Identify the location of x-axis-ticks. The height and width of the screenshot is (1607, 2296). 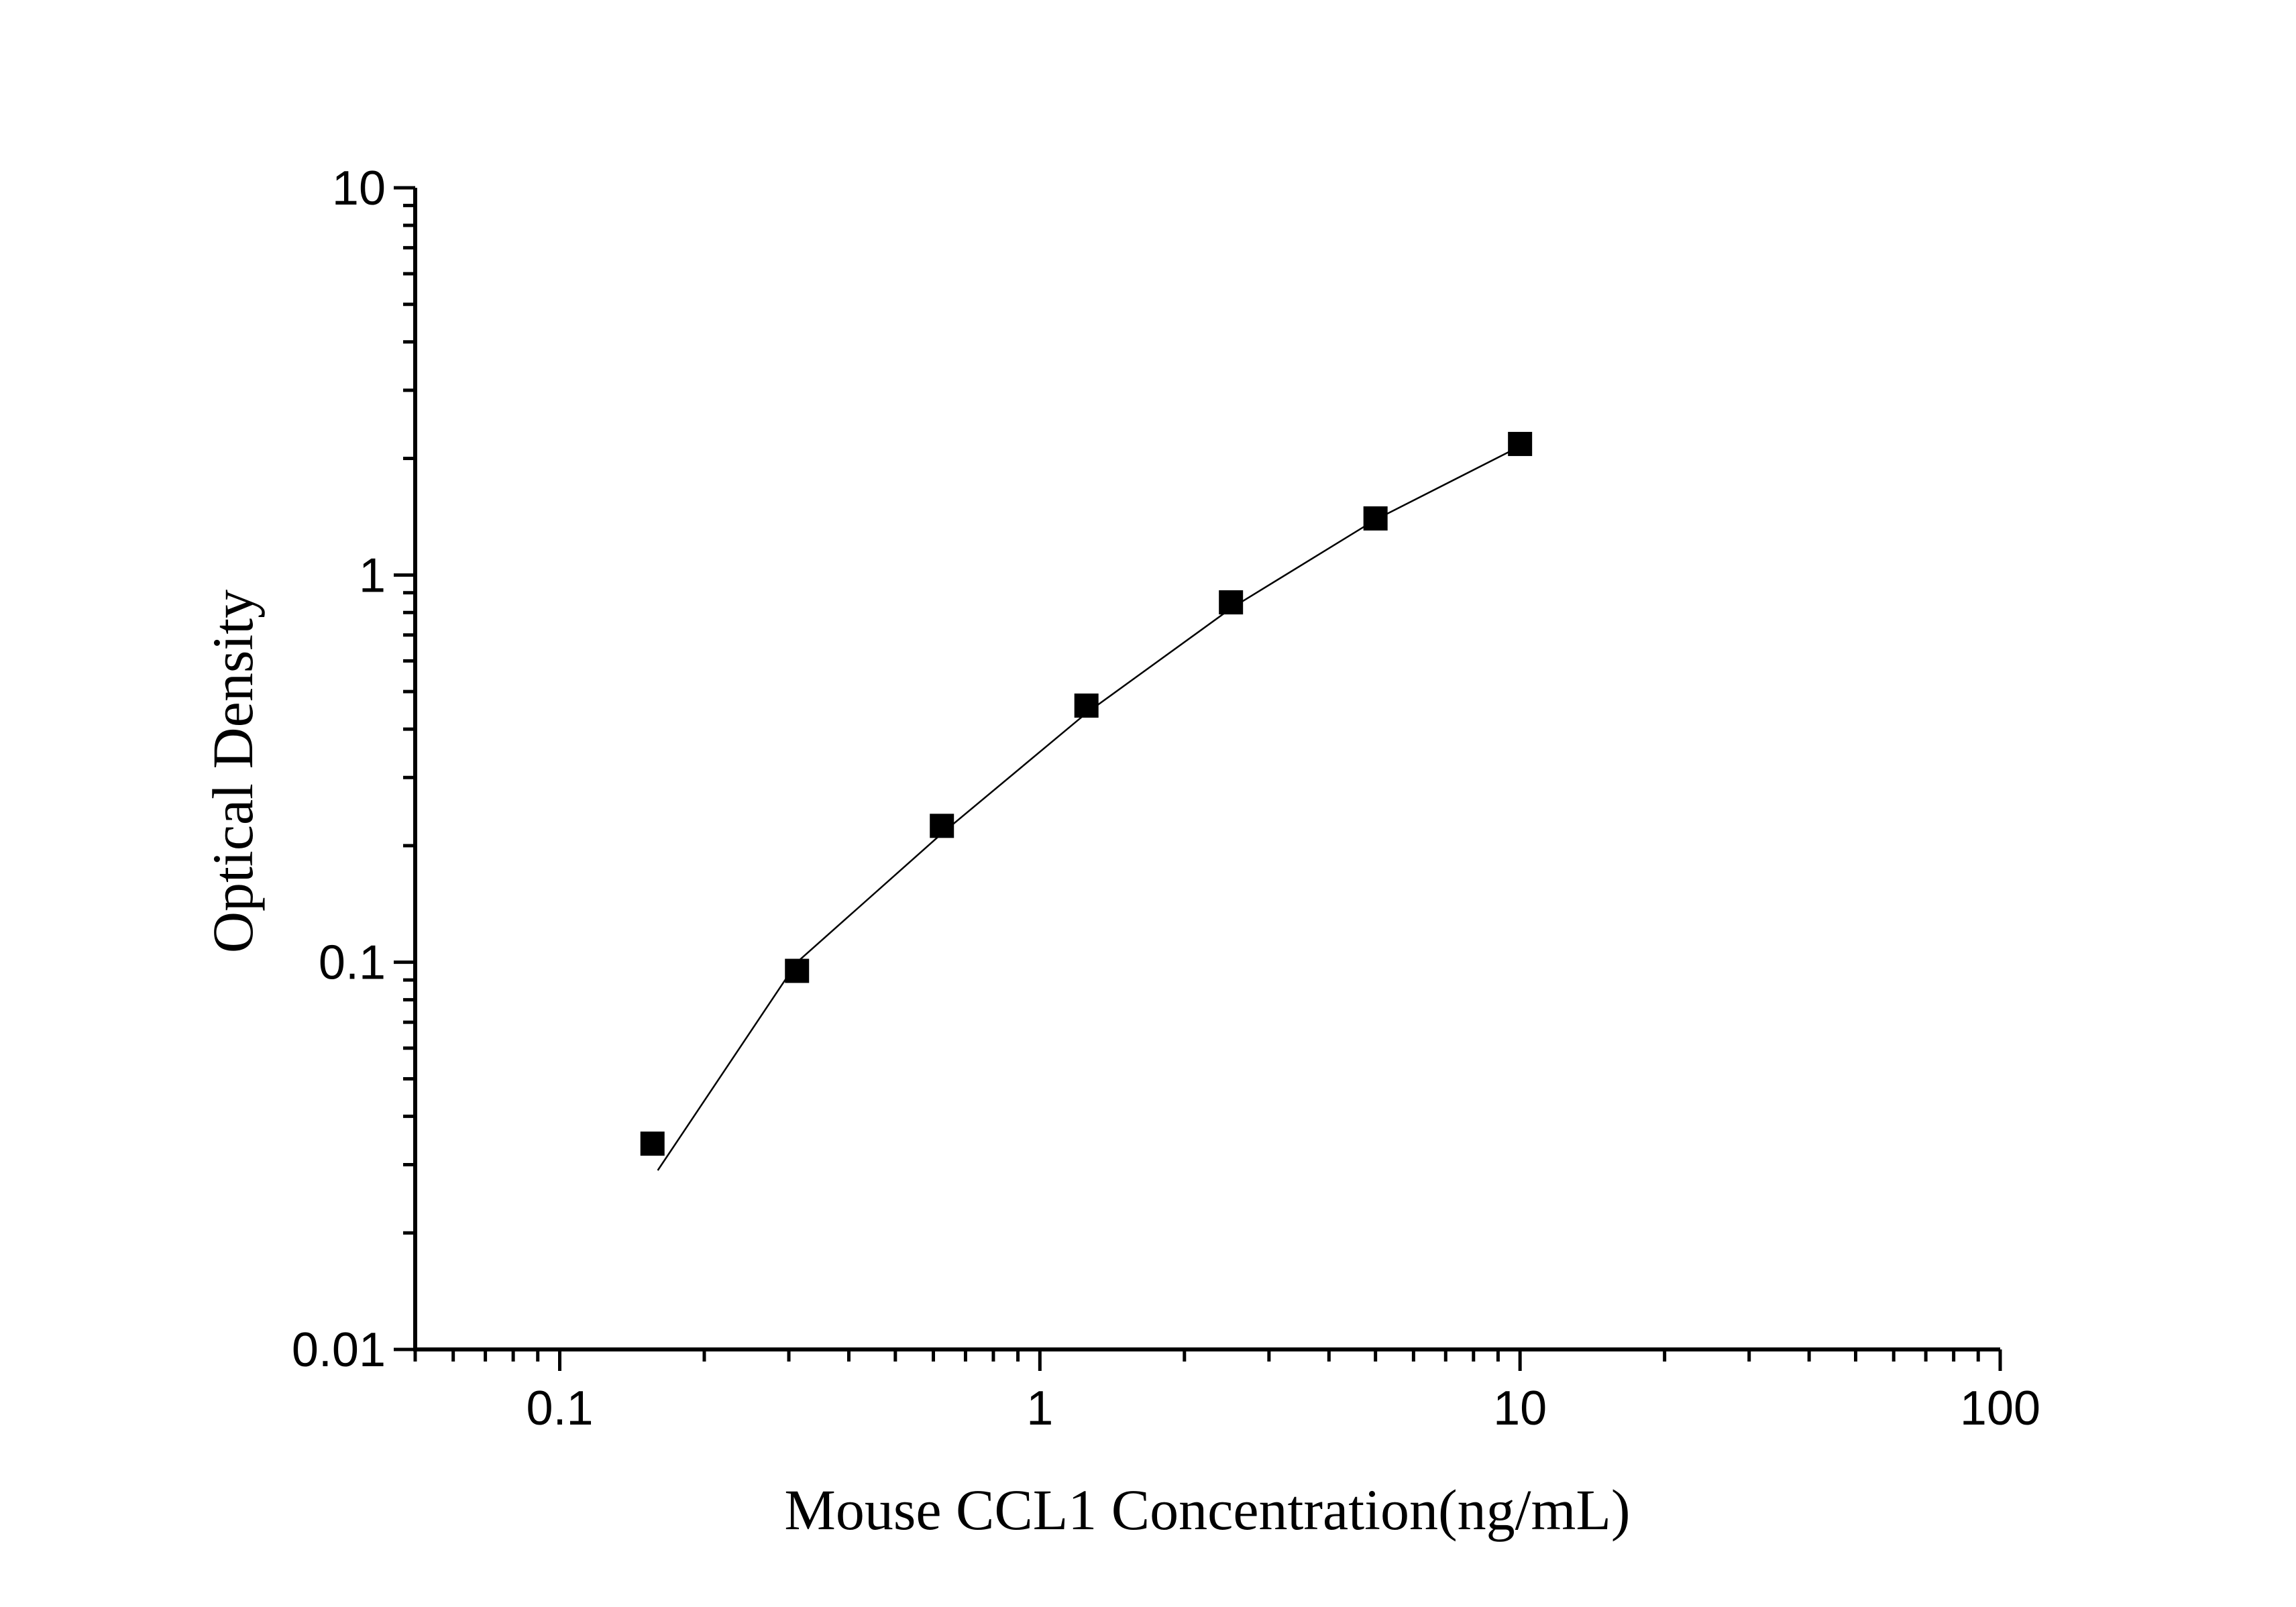
(1207, 1360).